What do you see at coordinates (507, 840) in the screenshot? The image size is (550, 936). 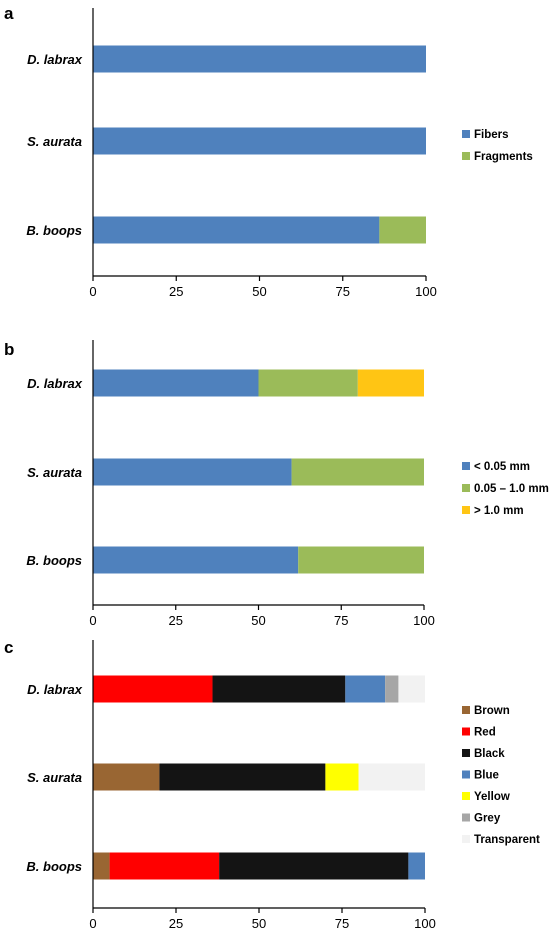 I see `legend-label: Transparent` at bounding box center [507, 840].